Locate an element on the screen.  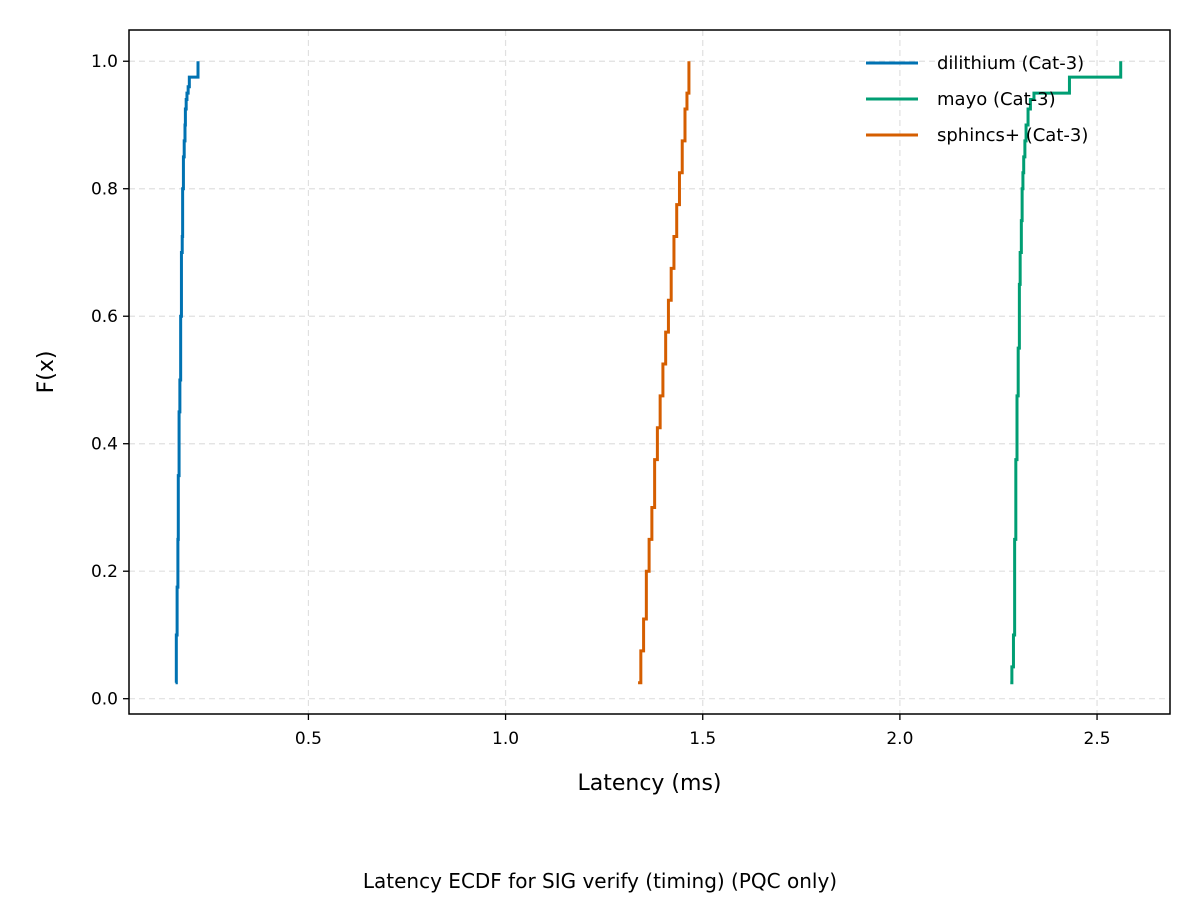
y-axis-title: F(x) is located at coordinates (46, 372).